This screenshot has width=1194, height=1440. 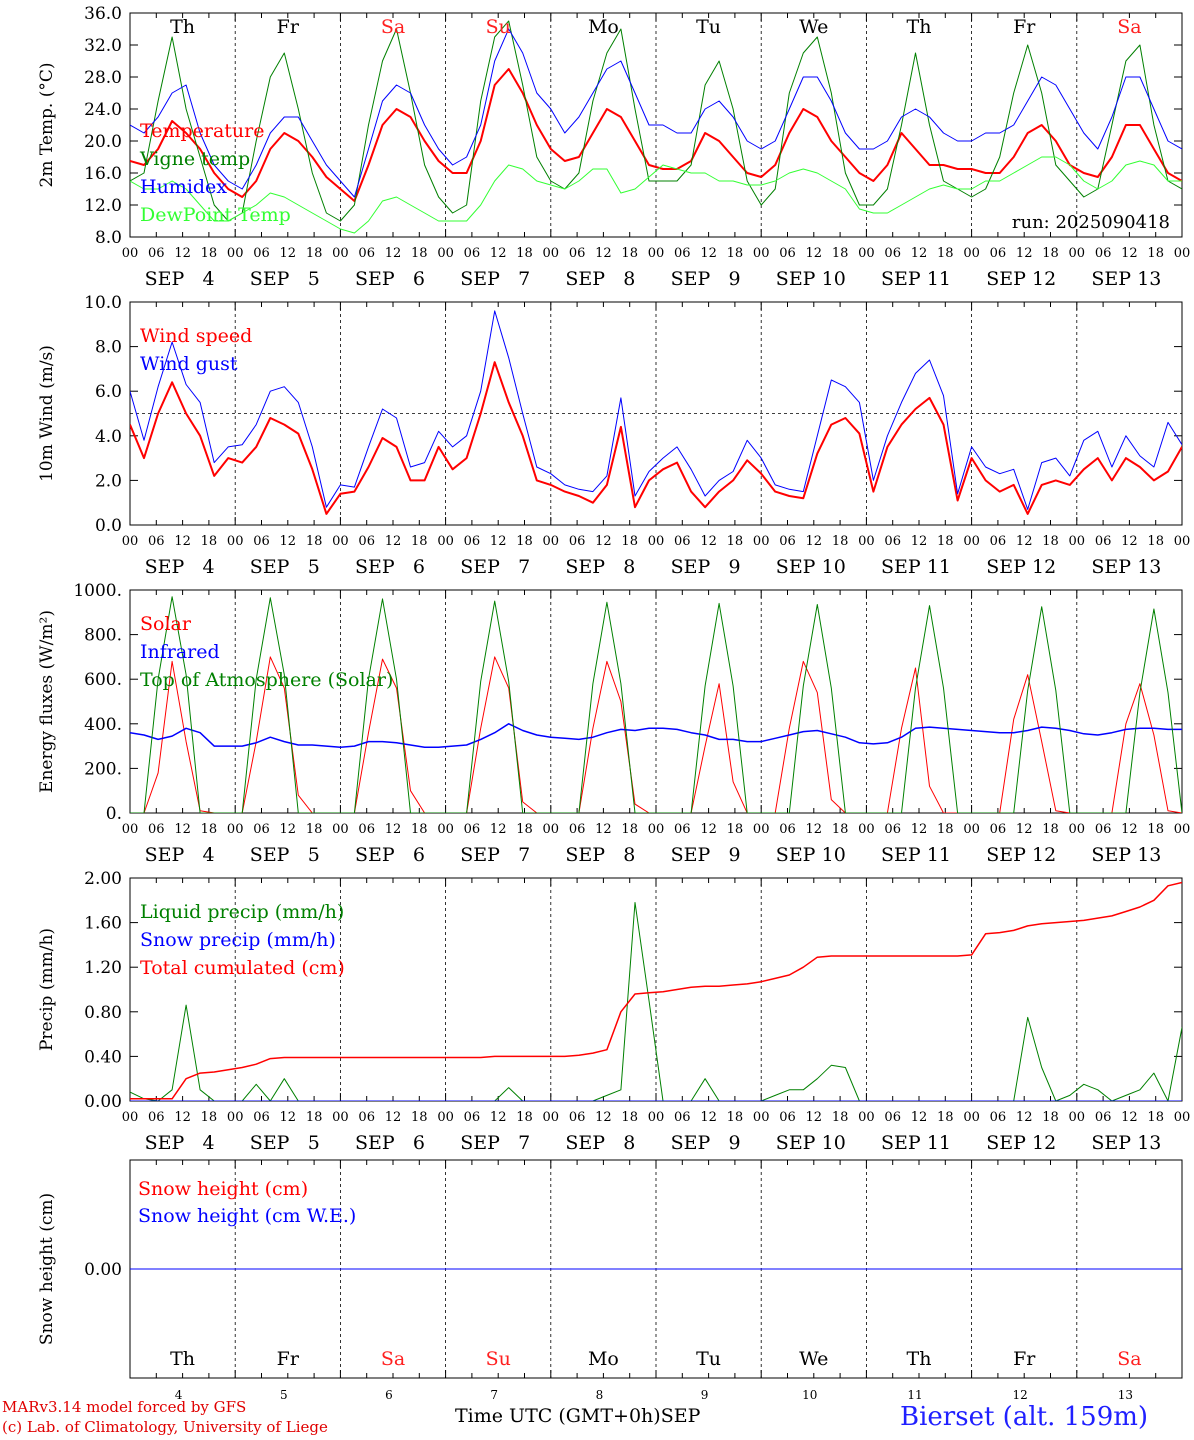 I want to click on date-day-label: 13, so click(x=1125, y=1395).